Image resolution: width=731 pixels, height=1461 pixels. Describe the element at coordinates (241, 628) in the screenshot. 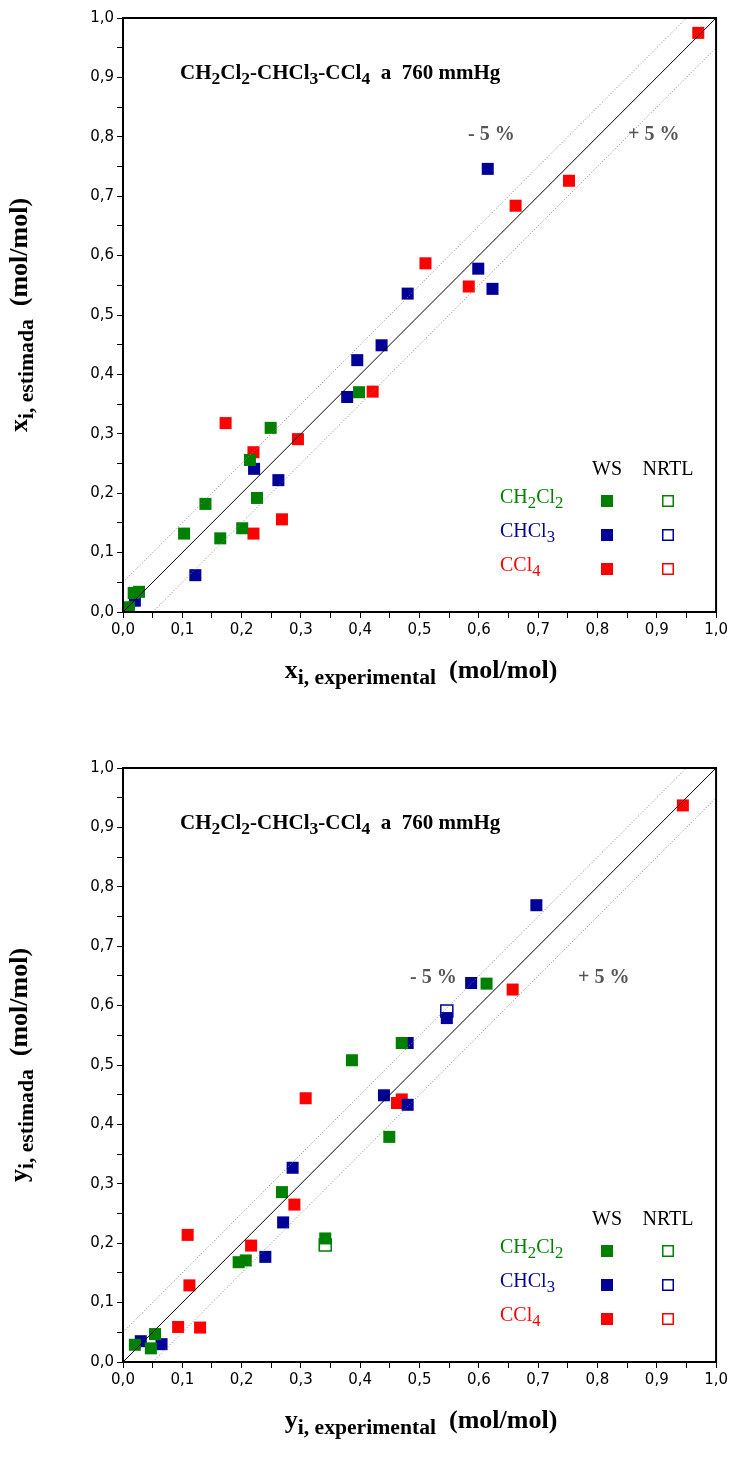

I see `x-tick-label: 0,2` at that location.